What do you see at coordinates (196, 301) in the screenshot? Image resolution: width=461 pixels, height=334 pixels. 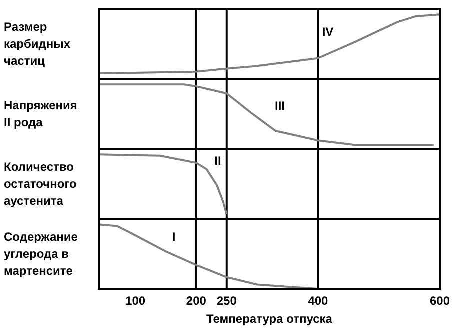 I see `x-tick-label: 200` at bounding box center [196, 301].